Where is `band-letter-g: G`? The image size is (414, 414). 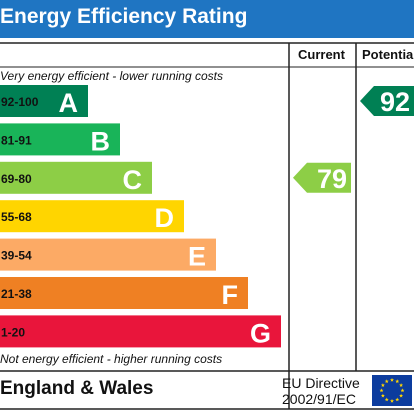
band-letter-g: G is located at coordinates (260, 333).